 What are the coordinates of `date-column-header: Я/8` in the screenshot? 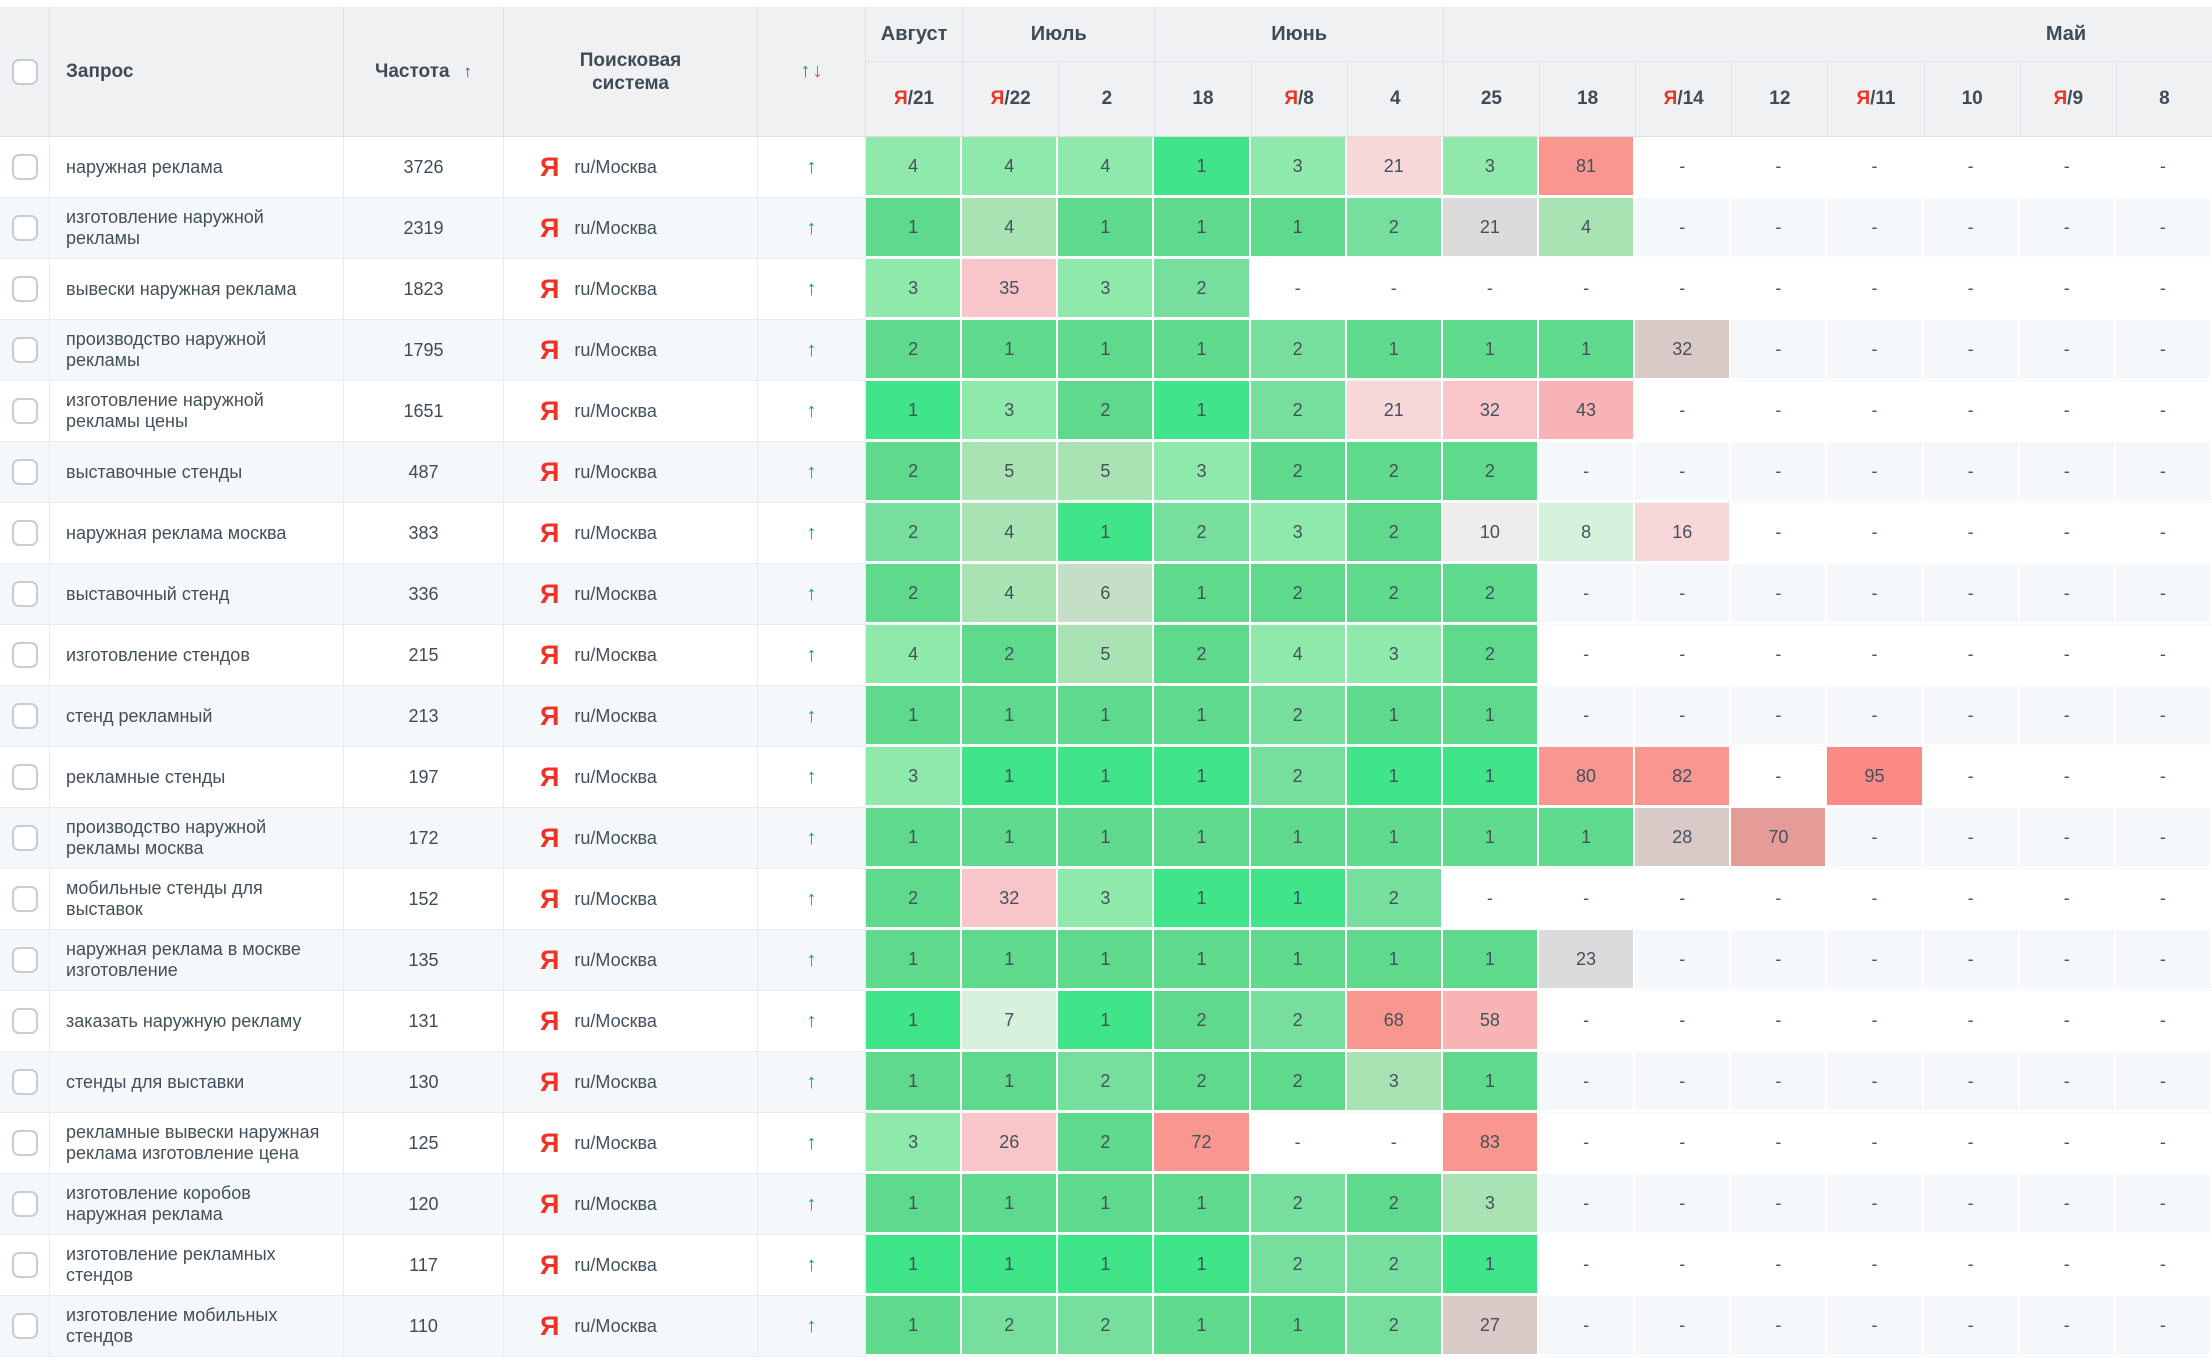 It's located at (1298, 99).